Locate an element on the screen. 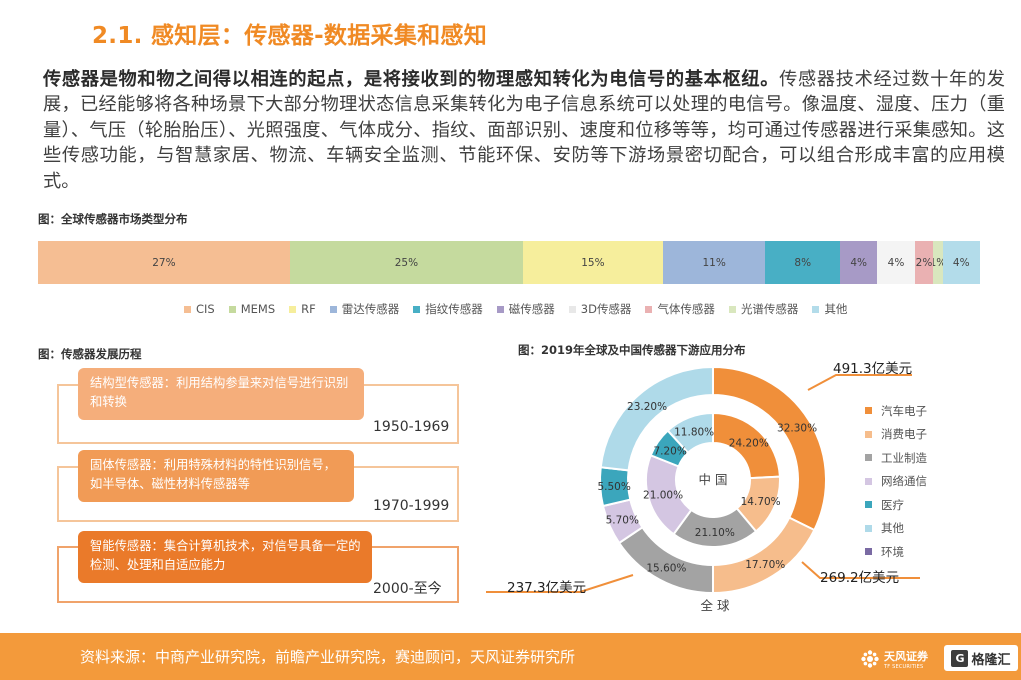 This screenshot has width=1021, height=680. global-value-label: 32.30% is located at coordinates (797, 429).